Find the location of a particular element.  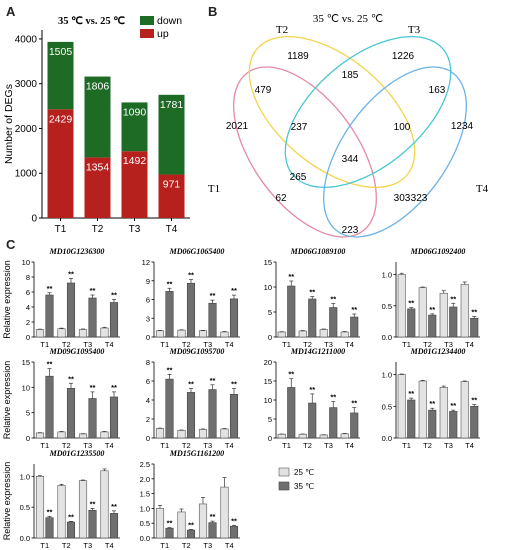

venn-region-count: 237 is located at coordinates (299, 127).